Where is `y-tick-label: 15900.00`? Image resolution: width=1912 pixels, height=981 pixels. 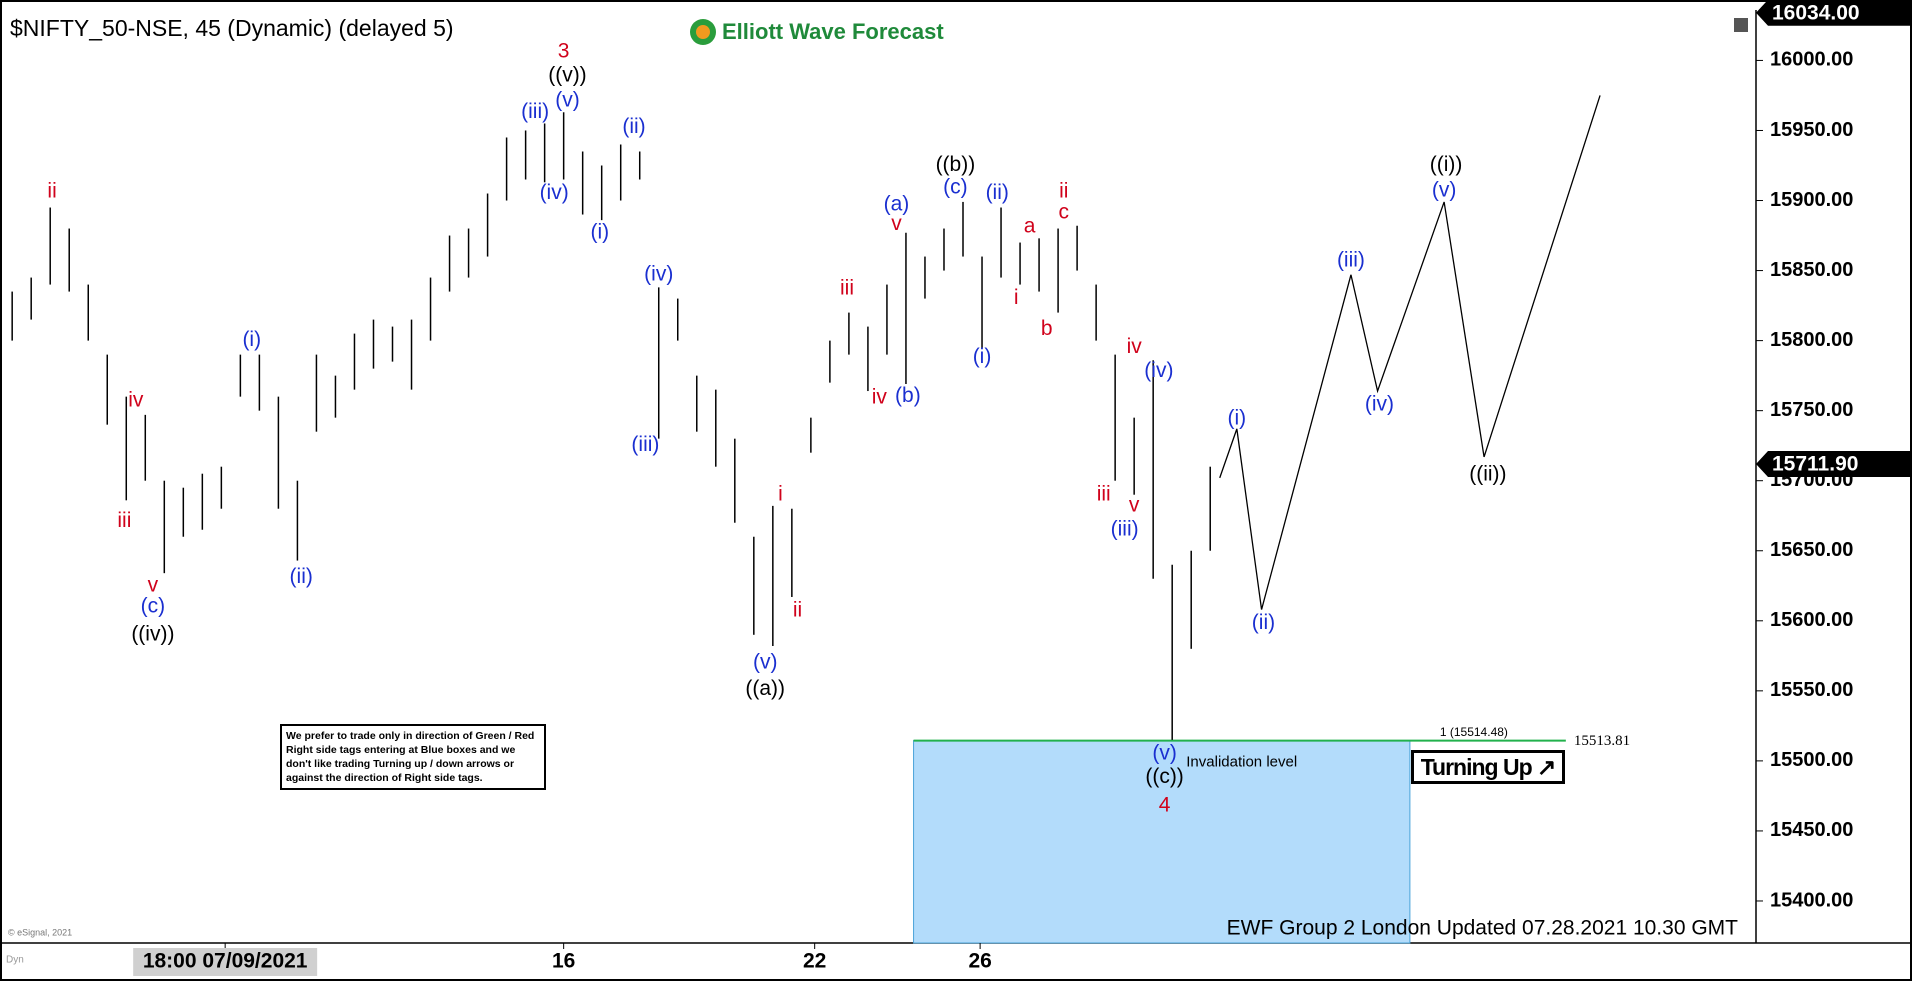 y-tick-label: 15900.00 is located at coordinates (1811, 200).